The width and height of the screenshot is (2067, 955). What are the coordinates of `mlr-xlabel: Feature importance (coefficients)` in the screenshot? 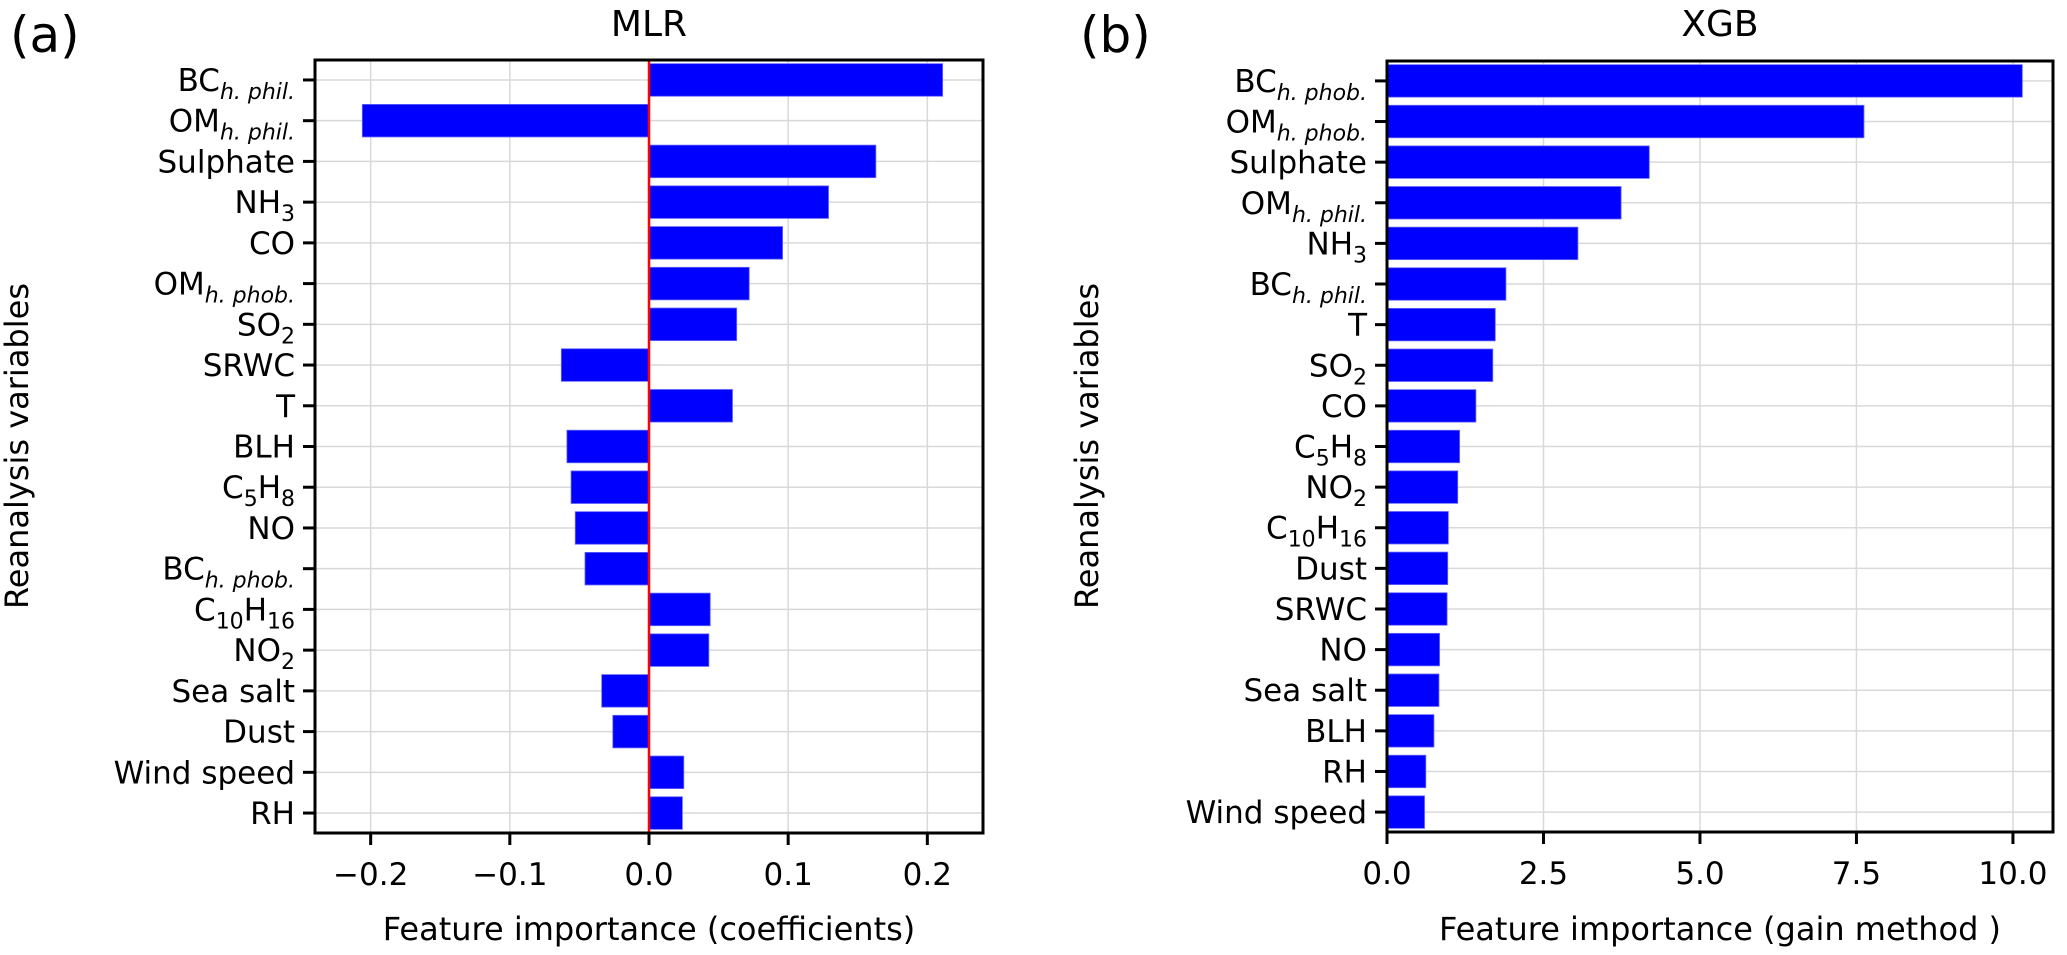 It's located at (649, 929).